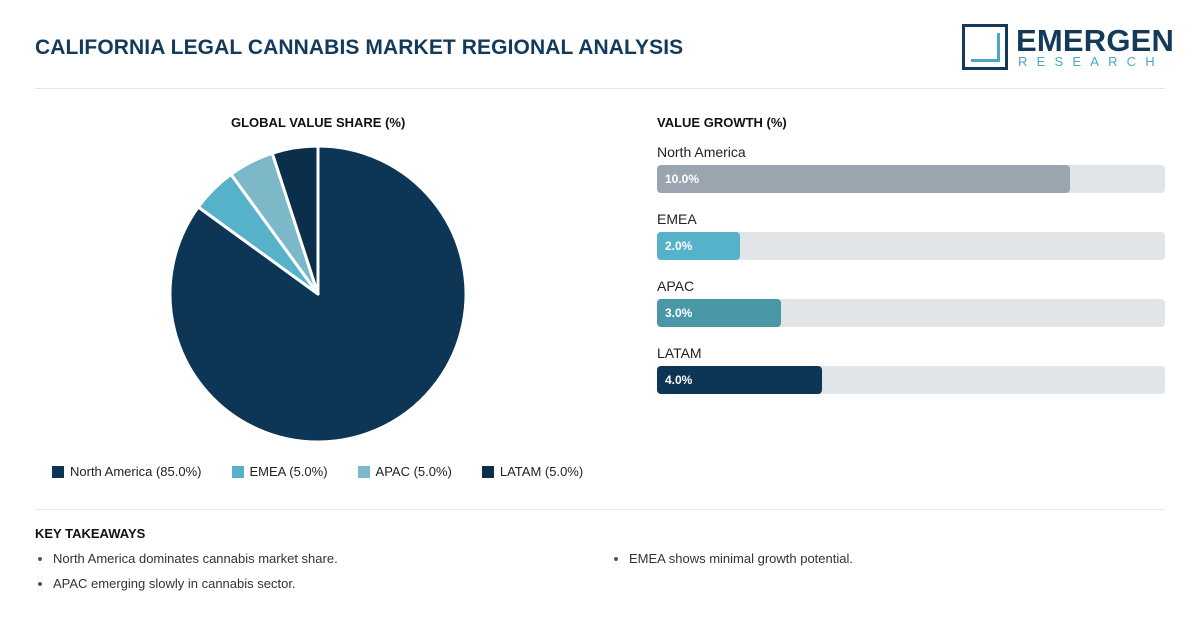 The height and width of the screenshot is (620, 1200). I want to click on legend-item-latam: LATAM (5.0%), so click(532, 471).